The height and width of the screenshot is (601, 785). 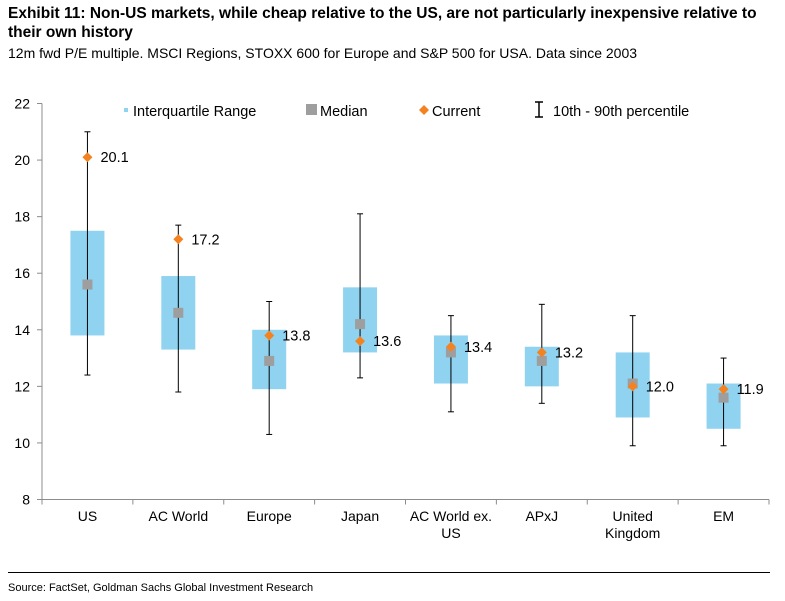 I want to click on x-tick-label: Japan, so click(x=360, y=516).